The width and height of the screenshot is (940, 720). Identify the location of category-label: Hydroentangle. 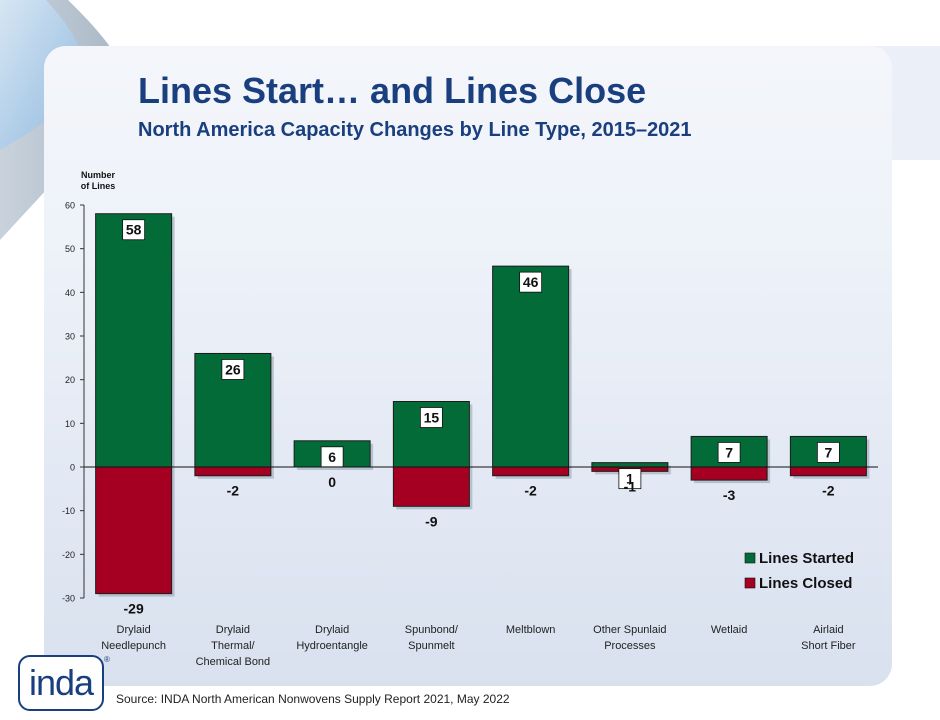
(332, 646).